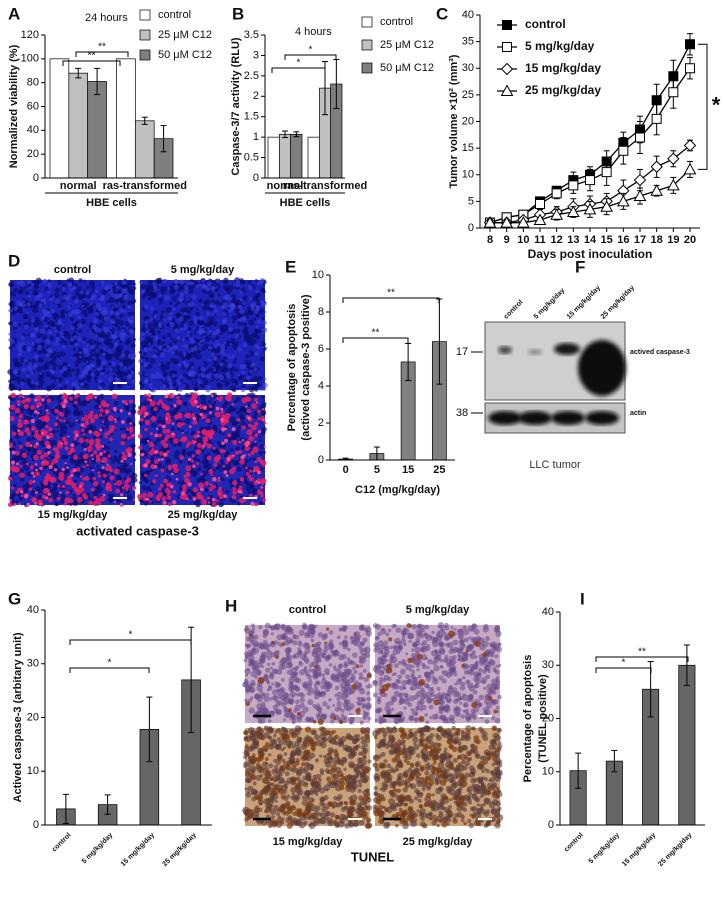 This screenshot has width=723, height=908. What do you see at coordinates (313, 32) in the screenshot?
I see `chart-title: 4 hours` at bounding box center [313, 32].